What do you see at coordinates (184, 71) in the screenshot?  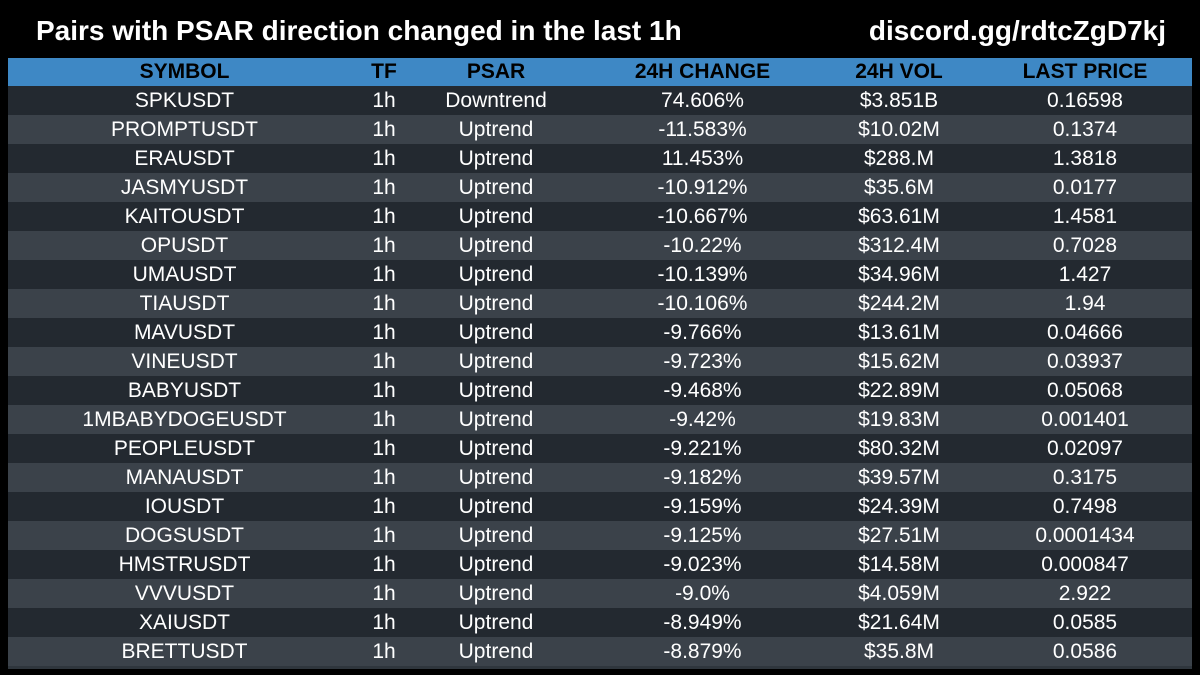 I see `column-header-symbol: SYMBOL` at bounding box center [184, 71].